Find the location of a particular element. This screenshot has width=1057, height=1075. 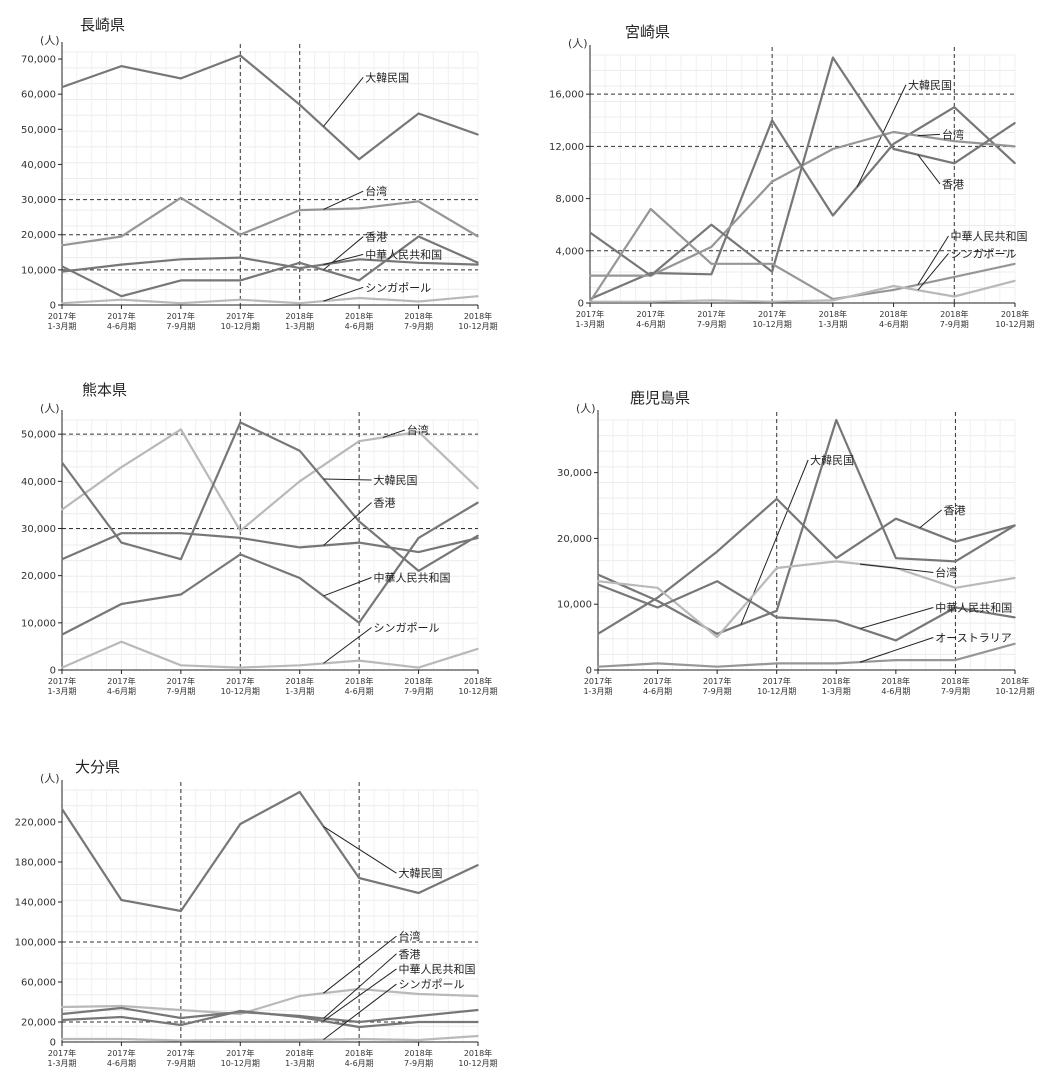

y-tick-label: 0 is located at coordinates (589, 671).